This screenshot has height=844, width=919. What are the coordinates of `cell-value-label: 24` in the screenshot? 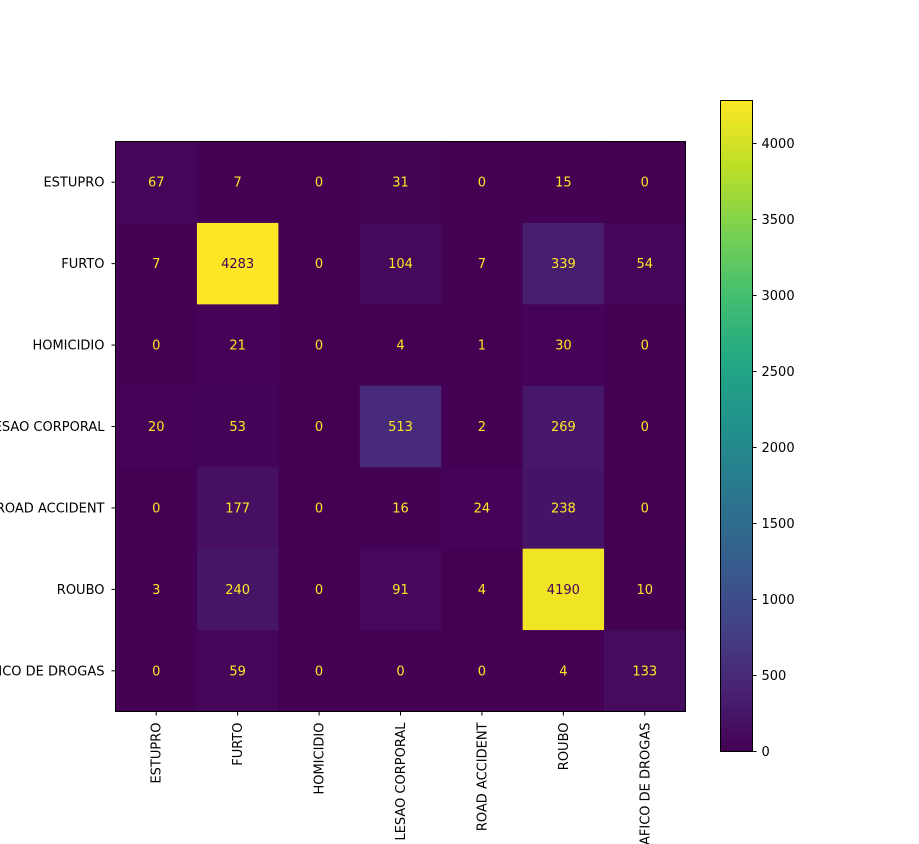 It's located at (482, 508).